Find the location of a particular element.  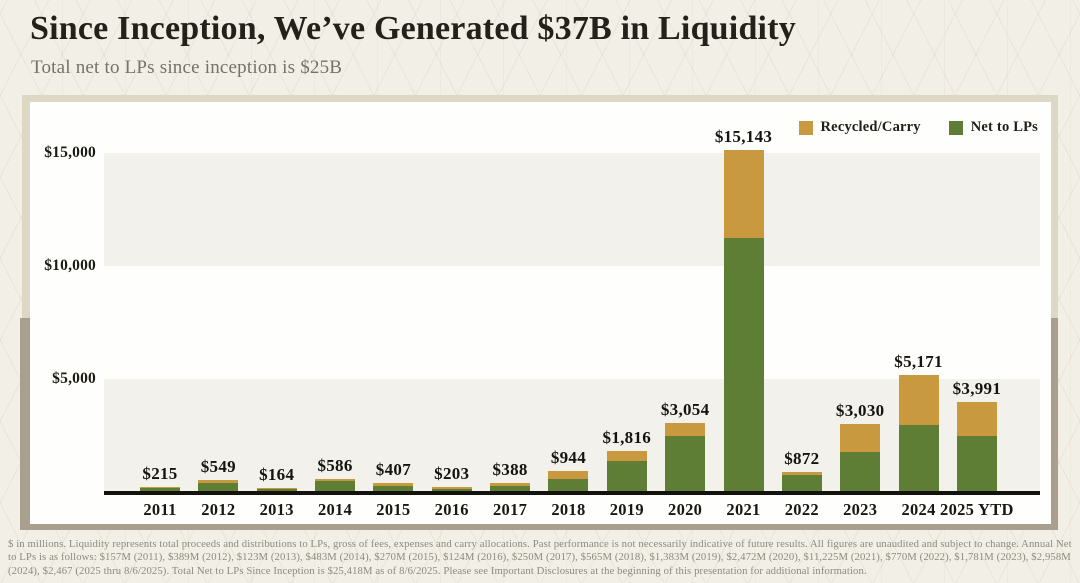

bar-2025-ytd: $3,991 is located at coordinates (977, 435).